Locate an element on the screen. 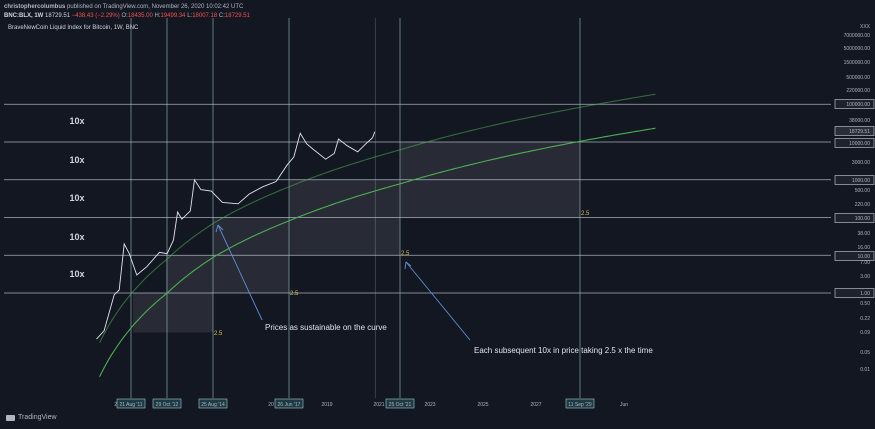 The image size is (875, 429). x-axis-label-4: 20 is located at coordinates (271, 405).